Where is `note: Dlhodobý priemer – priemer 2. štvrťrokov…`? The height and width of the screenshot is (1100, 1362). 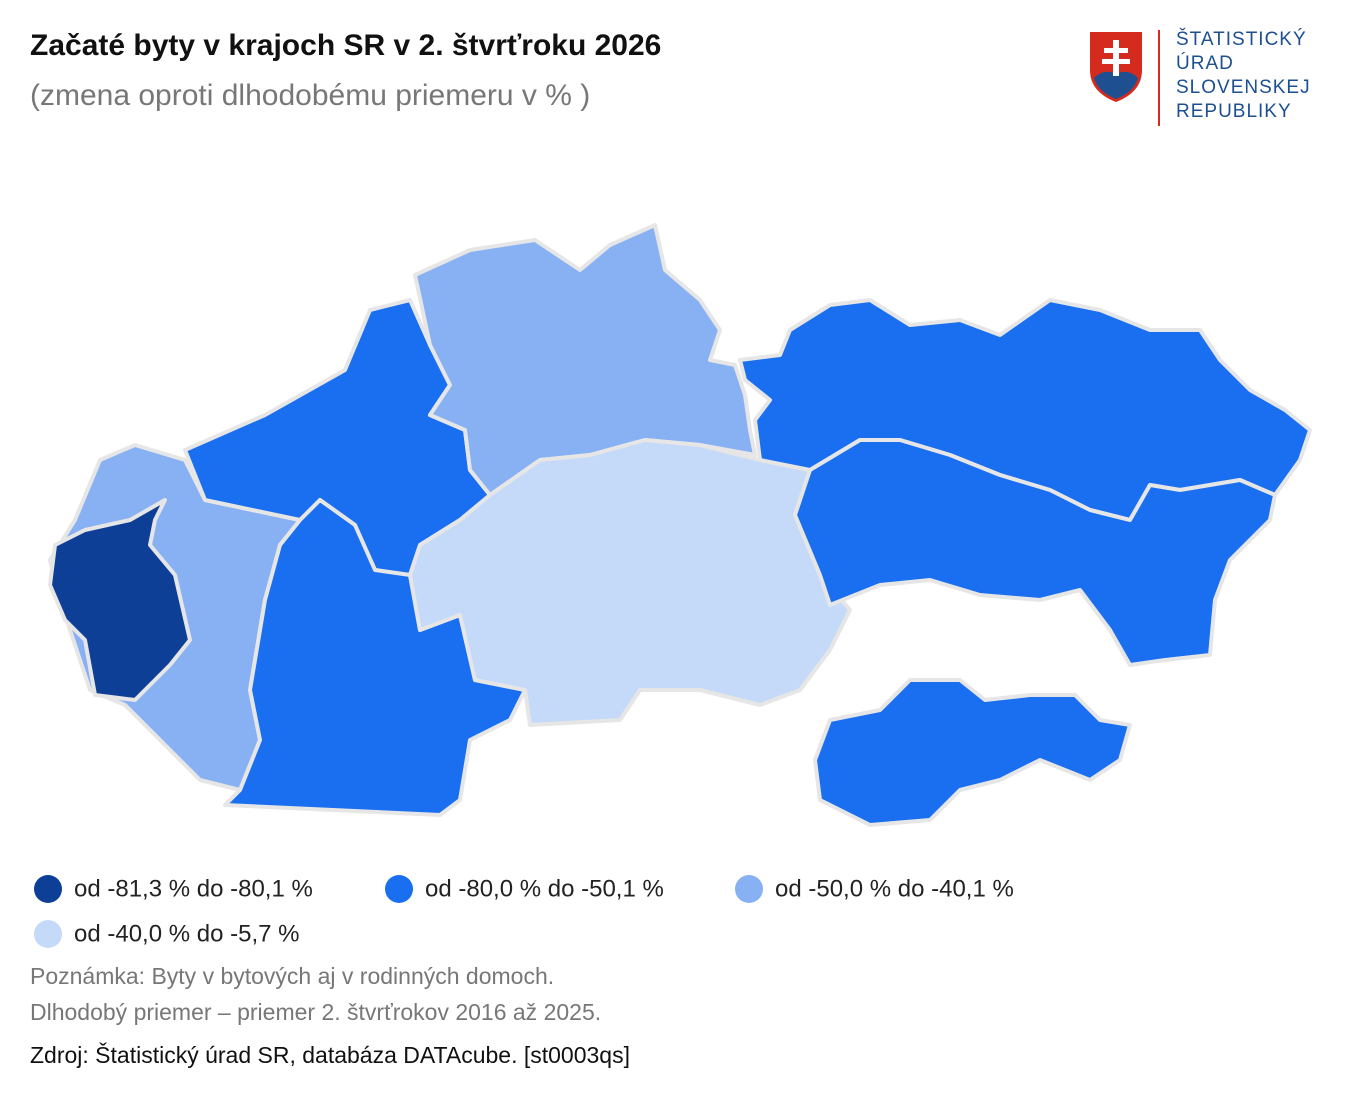 note: Dlhodobý priemer – priemer 2. štvrťrokov… is located at coordinates (315, 1012).